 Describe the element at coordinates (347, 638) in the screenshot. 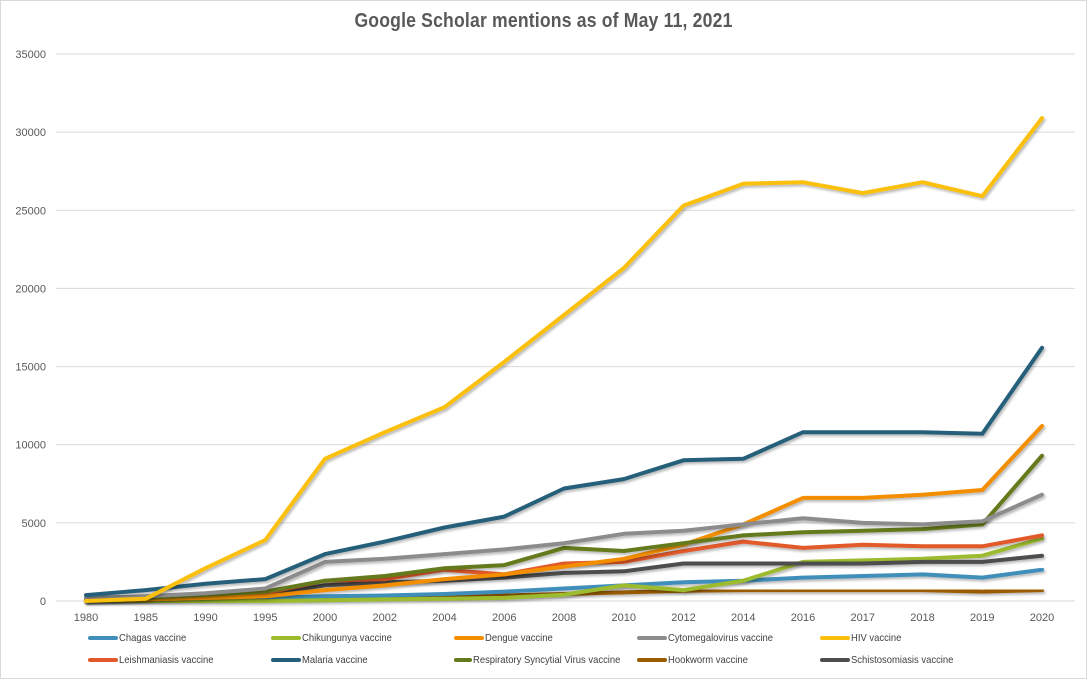

I see `legend-label: Chikungunya vaccine` at that location.